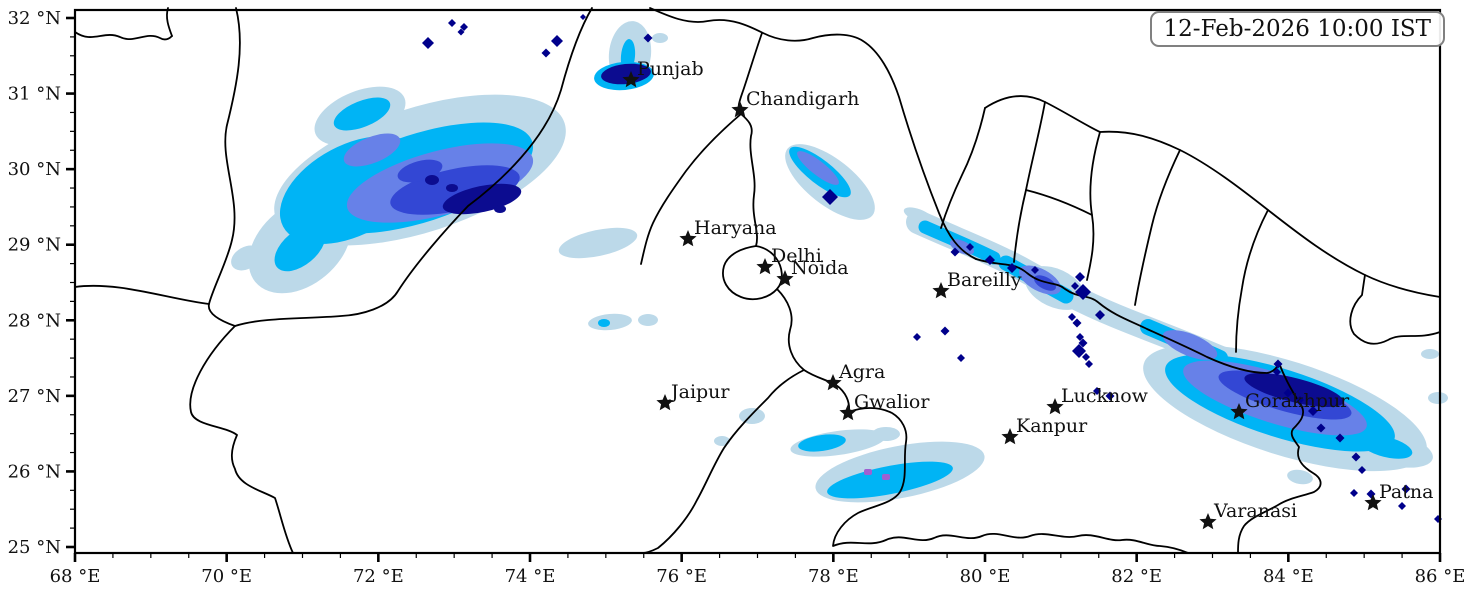 The width and height of the screenshot is (1471, 591). I want to click on city-star-lucknow, so click(1055, 406).